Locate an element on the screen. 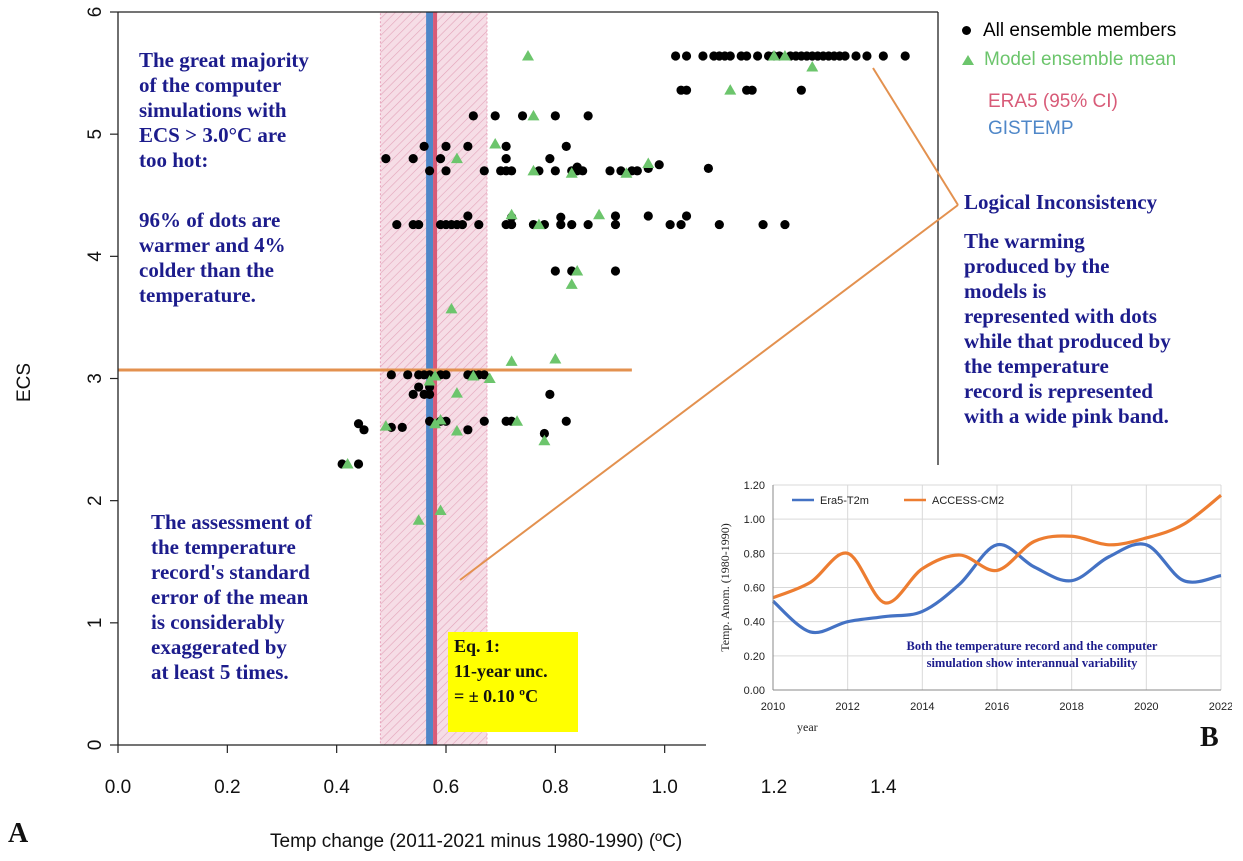 This screenshot has width=1243, height=861. b-x-tick-label: 2016 is located at coordinates (997, 707).